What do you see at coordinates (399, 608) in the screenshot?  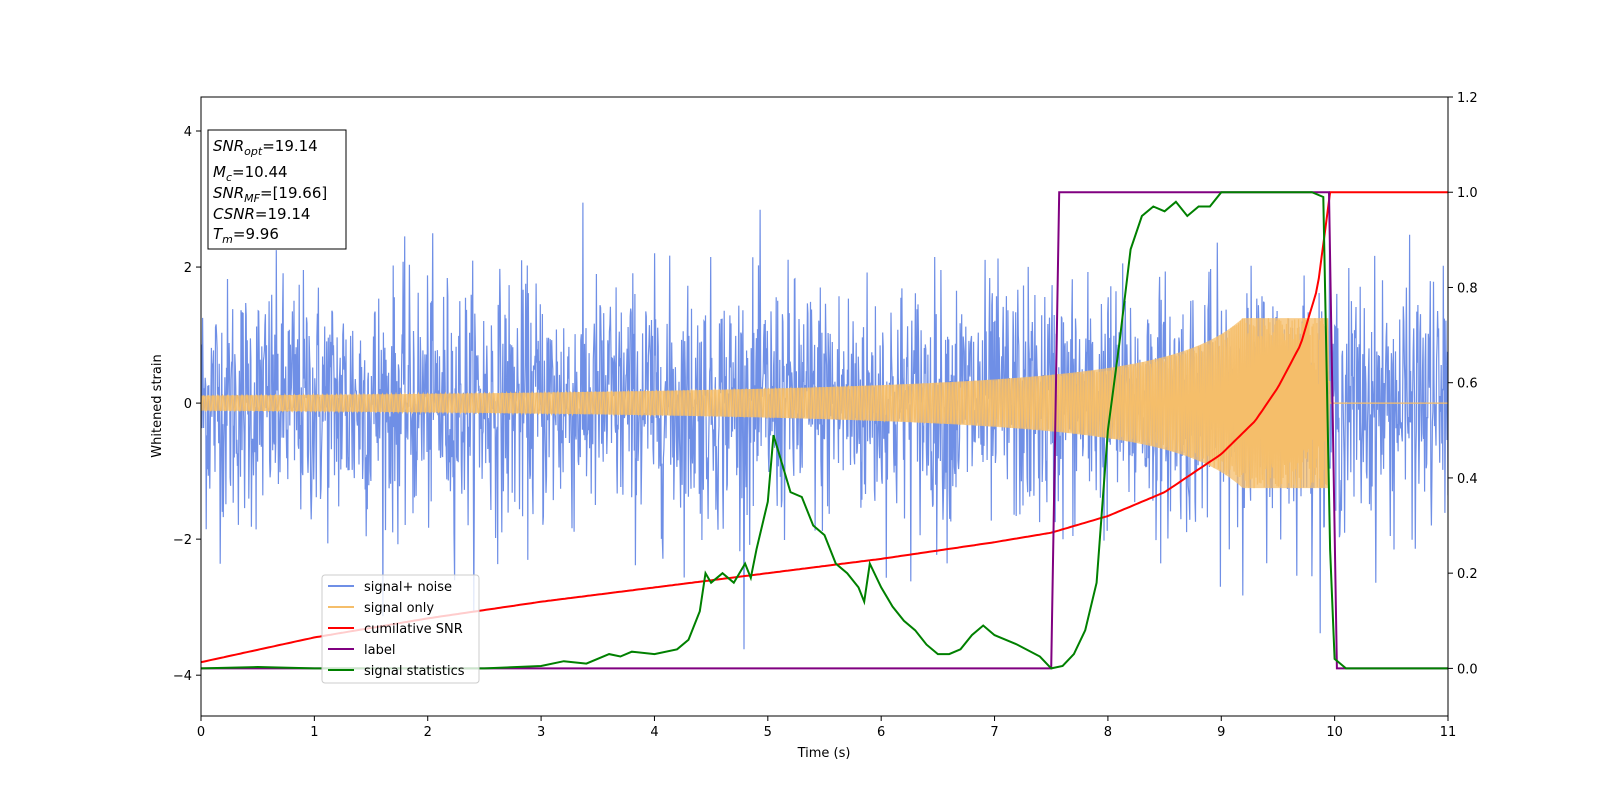 I see `legend-label-signal: signal only` at bounding box center [399, 608].